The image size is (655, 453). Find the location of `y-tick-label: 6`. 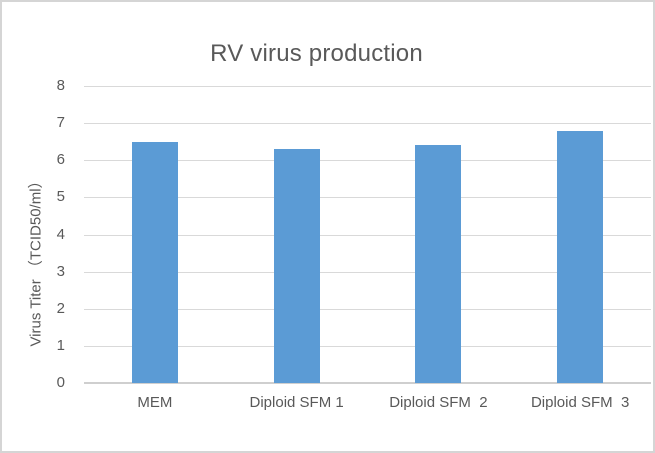

y-tick-label: 6 is located at coordinates (60, 159).